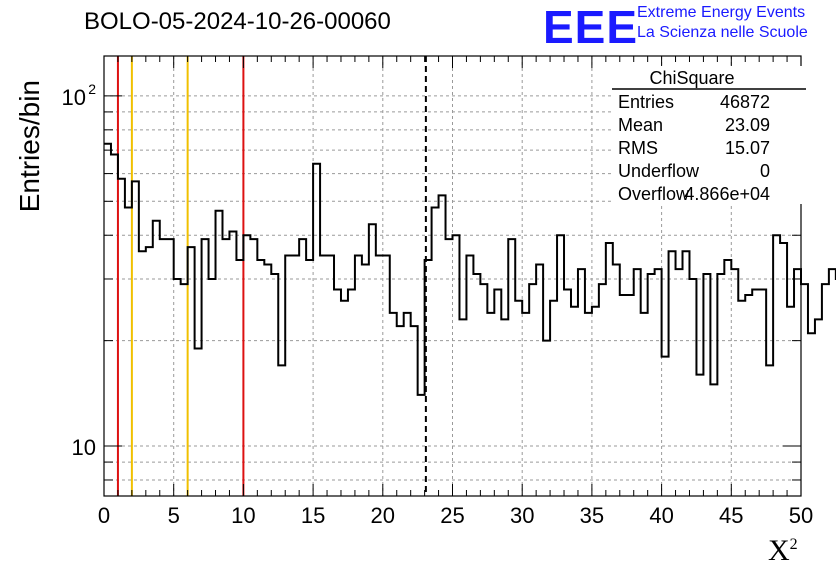 This screenshot has height=572, width=836. What do you see at coordinates (731, 515) in the screenshot?
I see `x-tick-label: 45` at bounding box center [731, 515].